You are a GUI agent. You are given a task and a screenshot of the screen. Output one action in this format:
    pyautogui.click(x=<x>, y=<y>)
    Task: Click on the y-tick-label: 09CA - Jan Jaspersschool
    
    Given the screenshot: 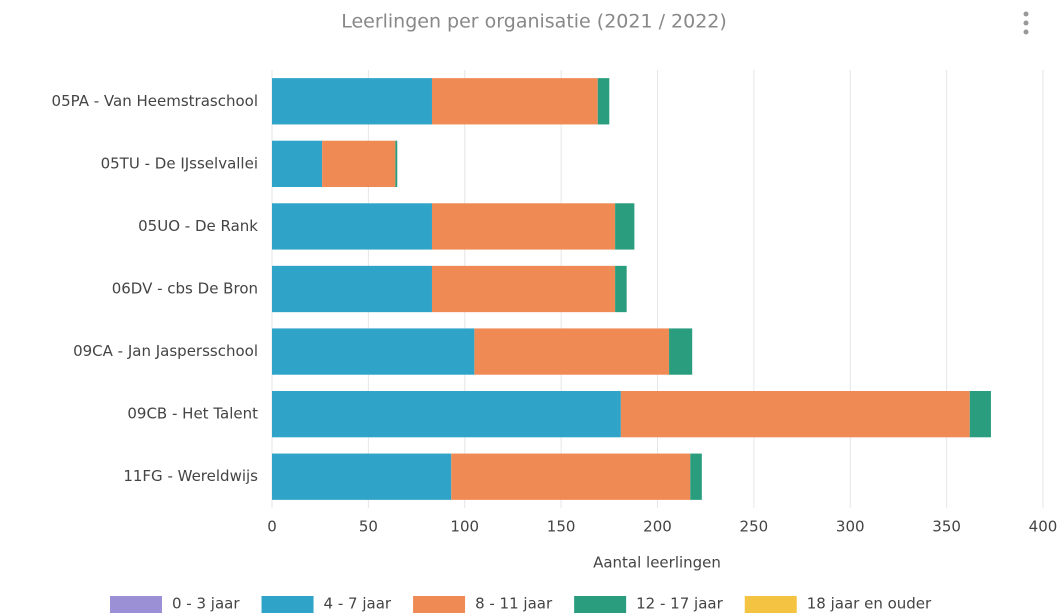 What is the action you would take?
    pyautogui.click(x=165, y=351)
    